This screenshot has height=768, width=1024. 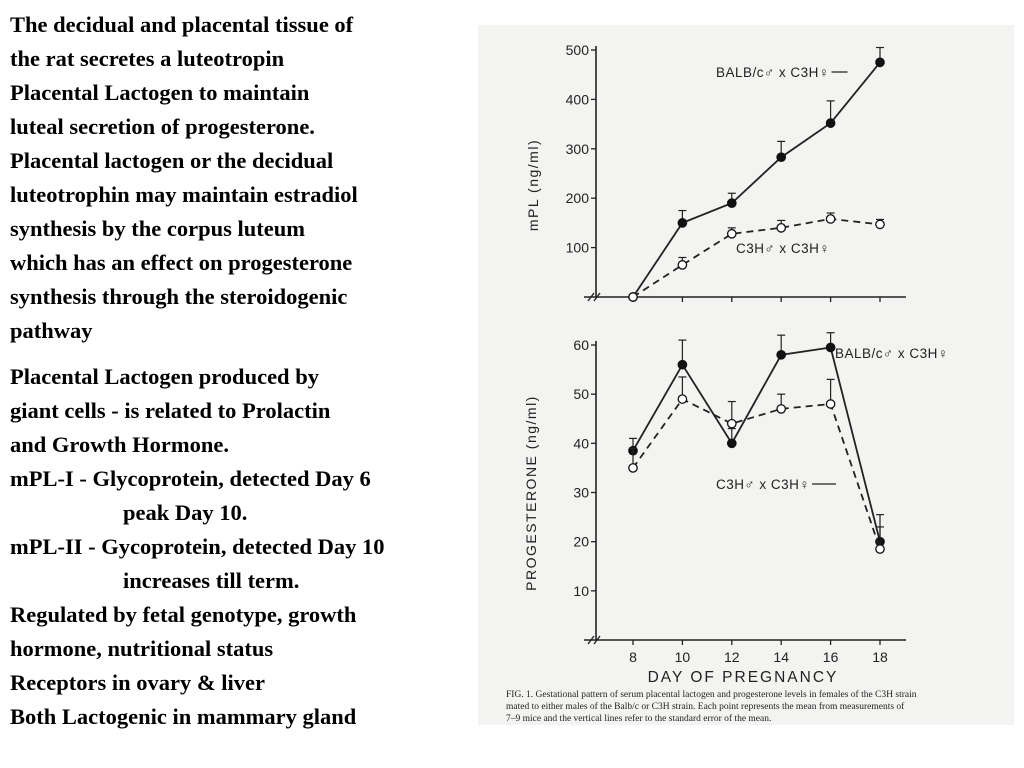 I want to click on y-tick-label: 200, so click(x=578, y=198).